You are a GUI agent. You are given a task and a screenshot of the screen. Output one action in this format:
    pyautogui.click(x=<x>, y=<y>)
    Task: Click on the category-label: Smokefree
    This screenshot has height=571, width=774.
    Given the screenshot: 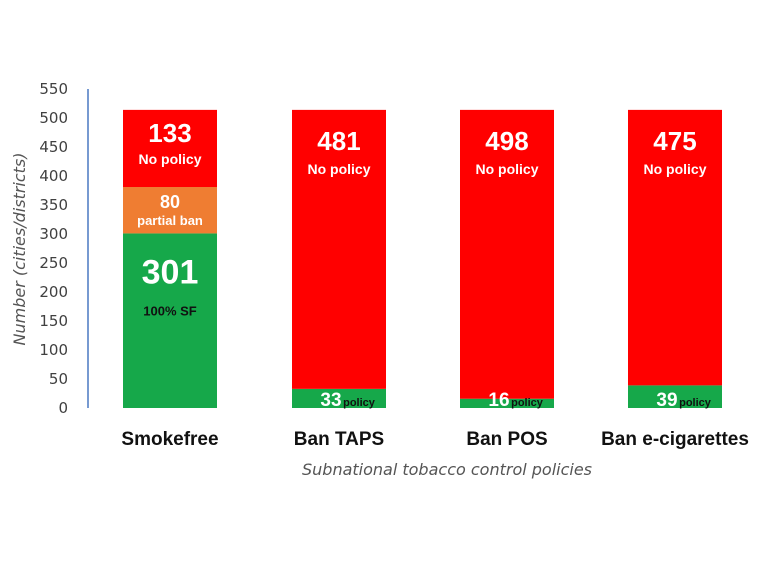 What is the action you would take?
    pyautogui.click(x=169, y=439)
    